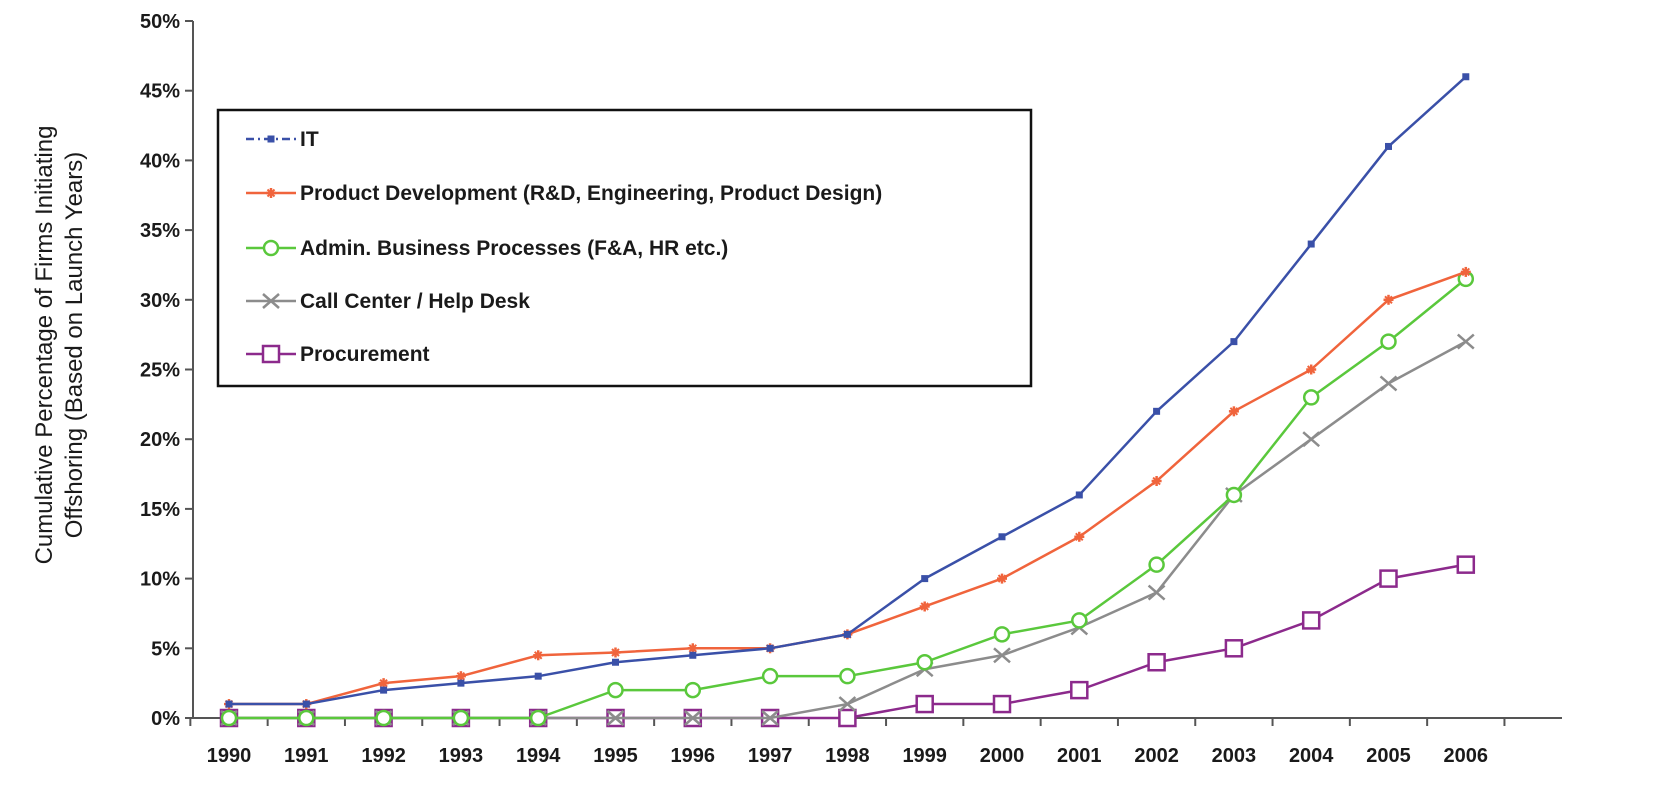 This screenshot has width=1666, height=811. Describe the element at coordinates (1311, 756) in the screenshot. I see `x-tick-label: 2004` at that location.